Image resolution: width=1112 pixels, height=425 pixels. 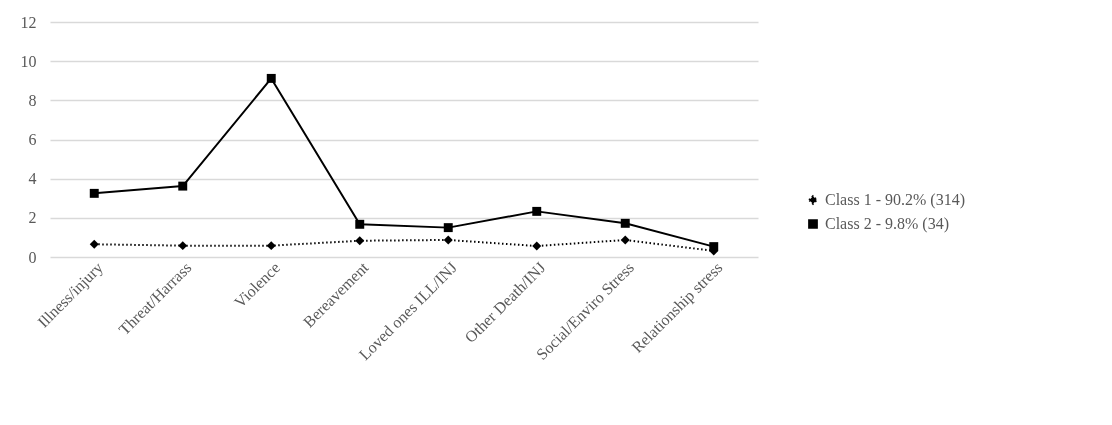 I want to click on y-tick-label: 10, so click(x=28, y=61).